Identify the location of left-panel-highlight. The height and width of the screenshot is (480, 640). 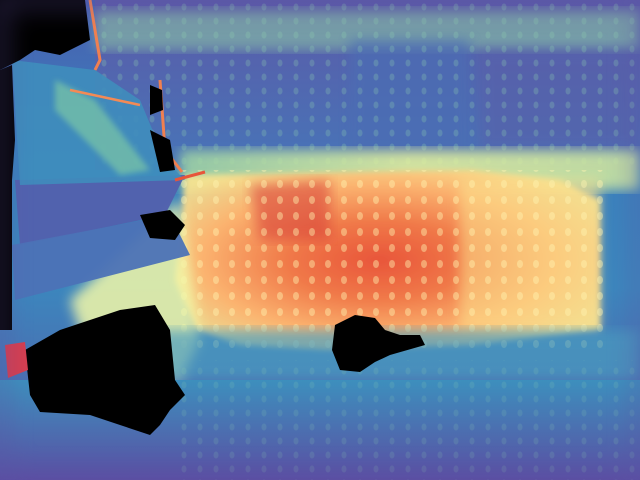
(102, 127).